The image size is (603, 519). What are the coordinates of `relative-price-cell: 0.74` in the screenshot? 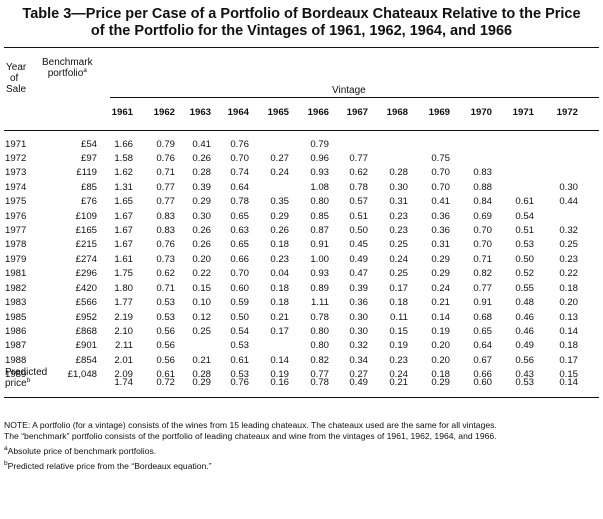 It's located at (239, 172).